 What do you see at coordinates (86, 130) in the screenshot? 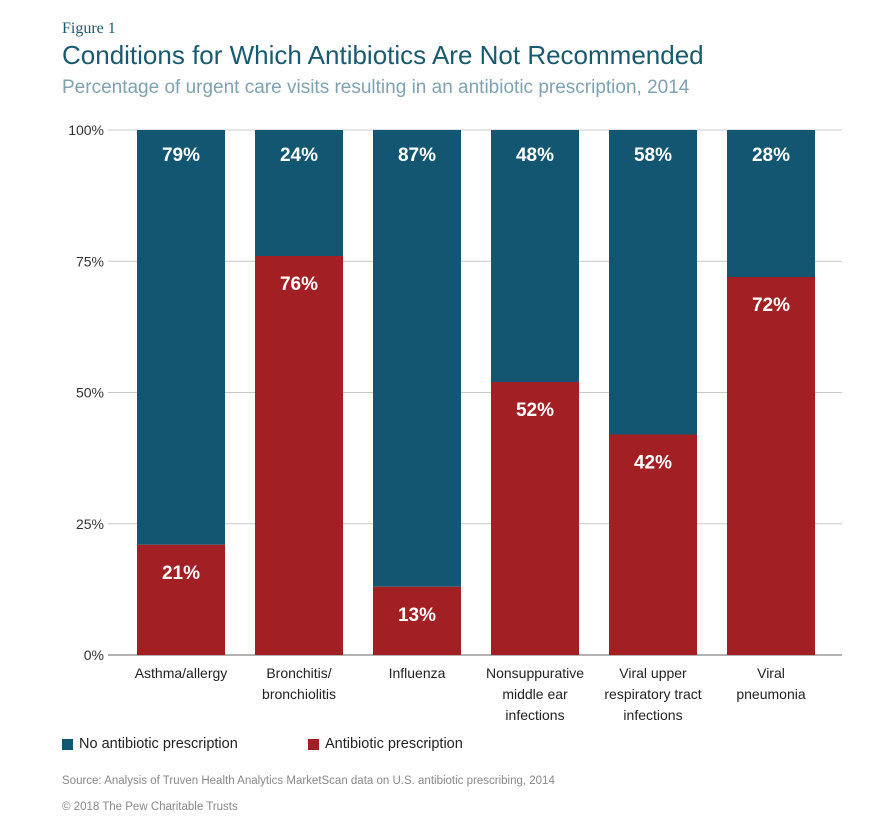
I see `y-tick-label: 100%` at bounding box center [86, 130].